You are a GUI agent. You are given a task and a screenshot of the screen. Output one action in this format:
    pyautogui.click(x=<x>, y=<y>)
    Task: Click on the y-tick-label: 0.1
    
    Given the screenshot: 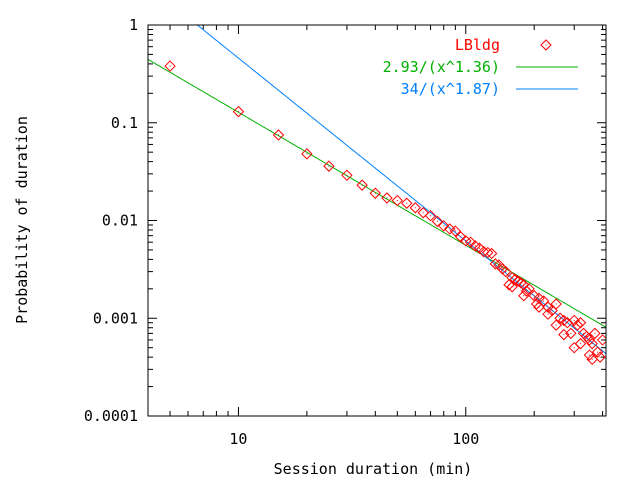 What is the action you would take?
    pyautogui.click(x=124, y=123)
    